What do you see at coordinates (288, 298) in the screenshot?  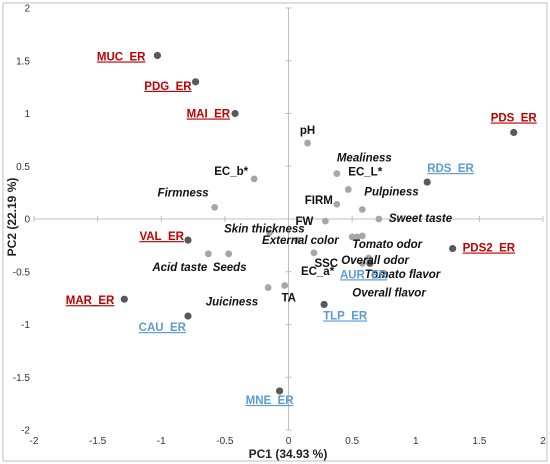 I see `variable-label: TA` at bounding box center [288, 298].